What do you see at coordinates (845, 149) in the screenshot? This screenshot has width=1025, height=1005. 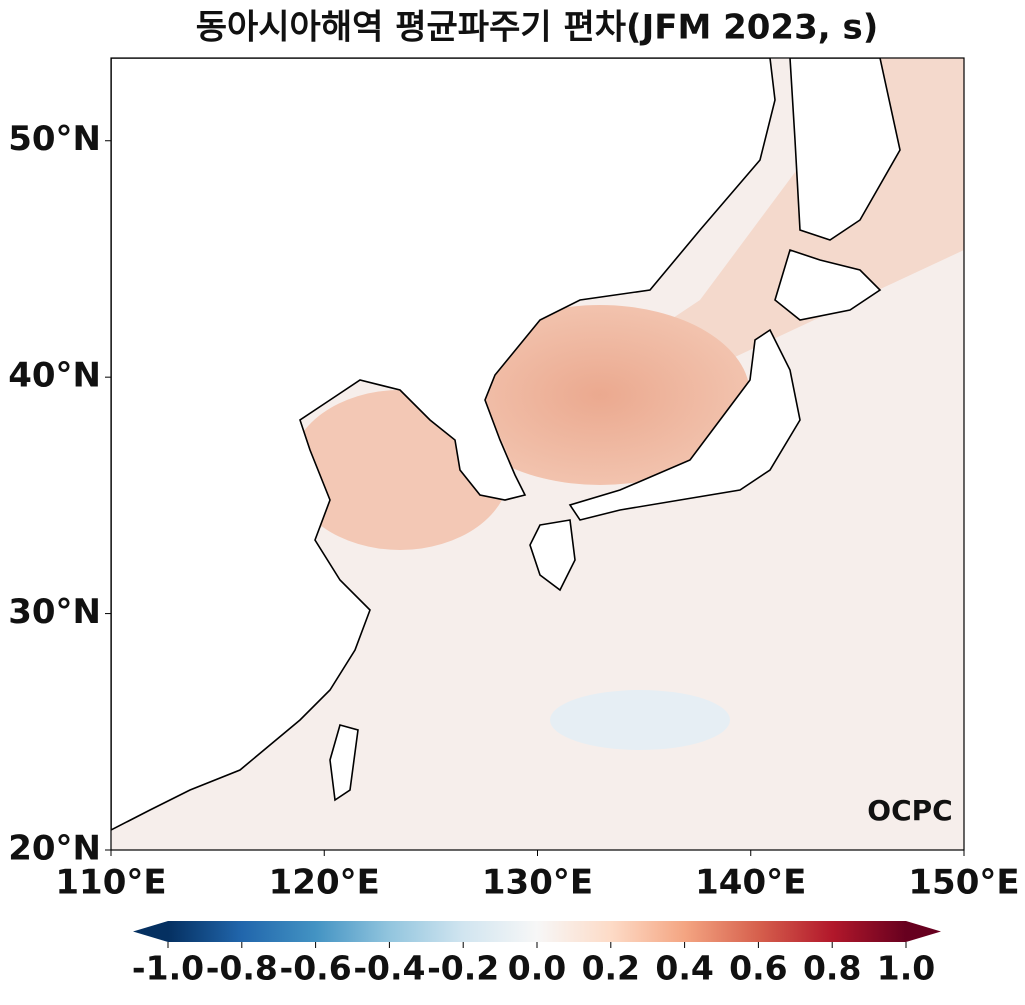 I see `sakhalin` at bounding box center [845, 149].